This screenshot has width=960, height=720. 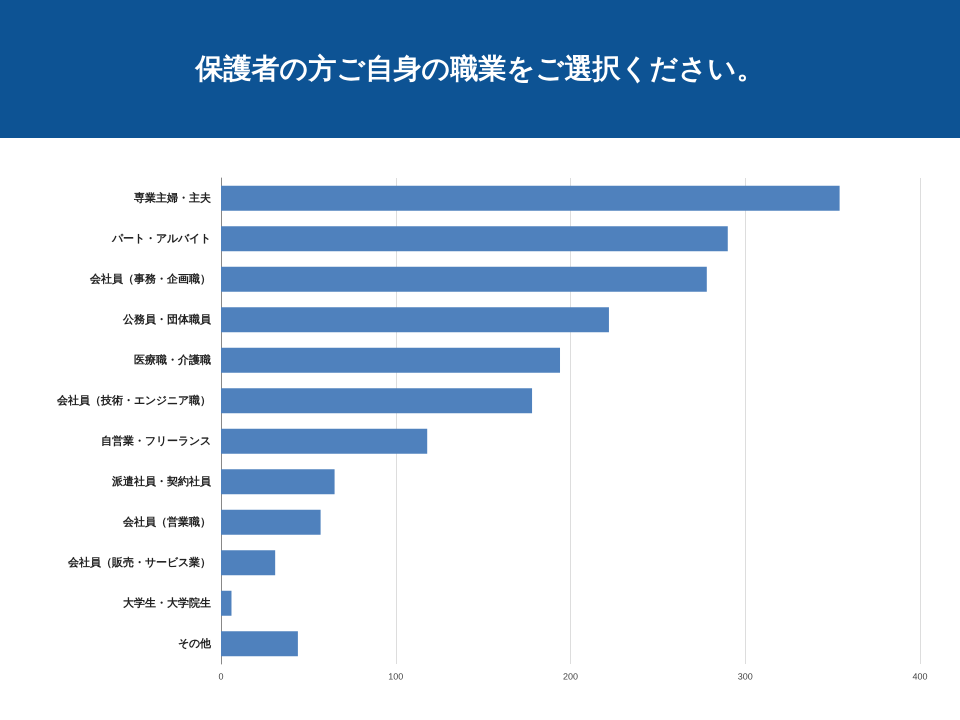 I want to click on y-tick-label: 大学生・大学院生, so click(x=167, y=603).